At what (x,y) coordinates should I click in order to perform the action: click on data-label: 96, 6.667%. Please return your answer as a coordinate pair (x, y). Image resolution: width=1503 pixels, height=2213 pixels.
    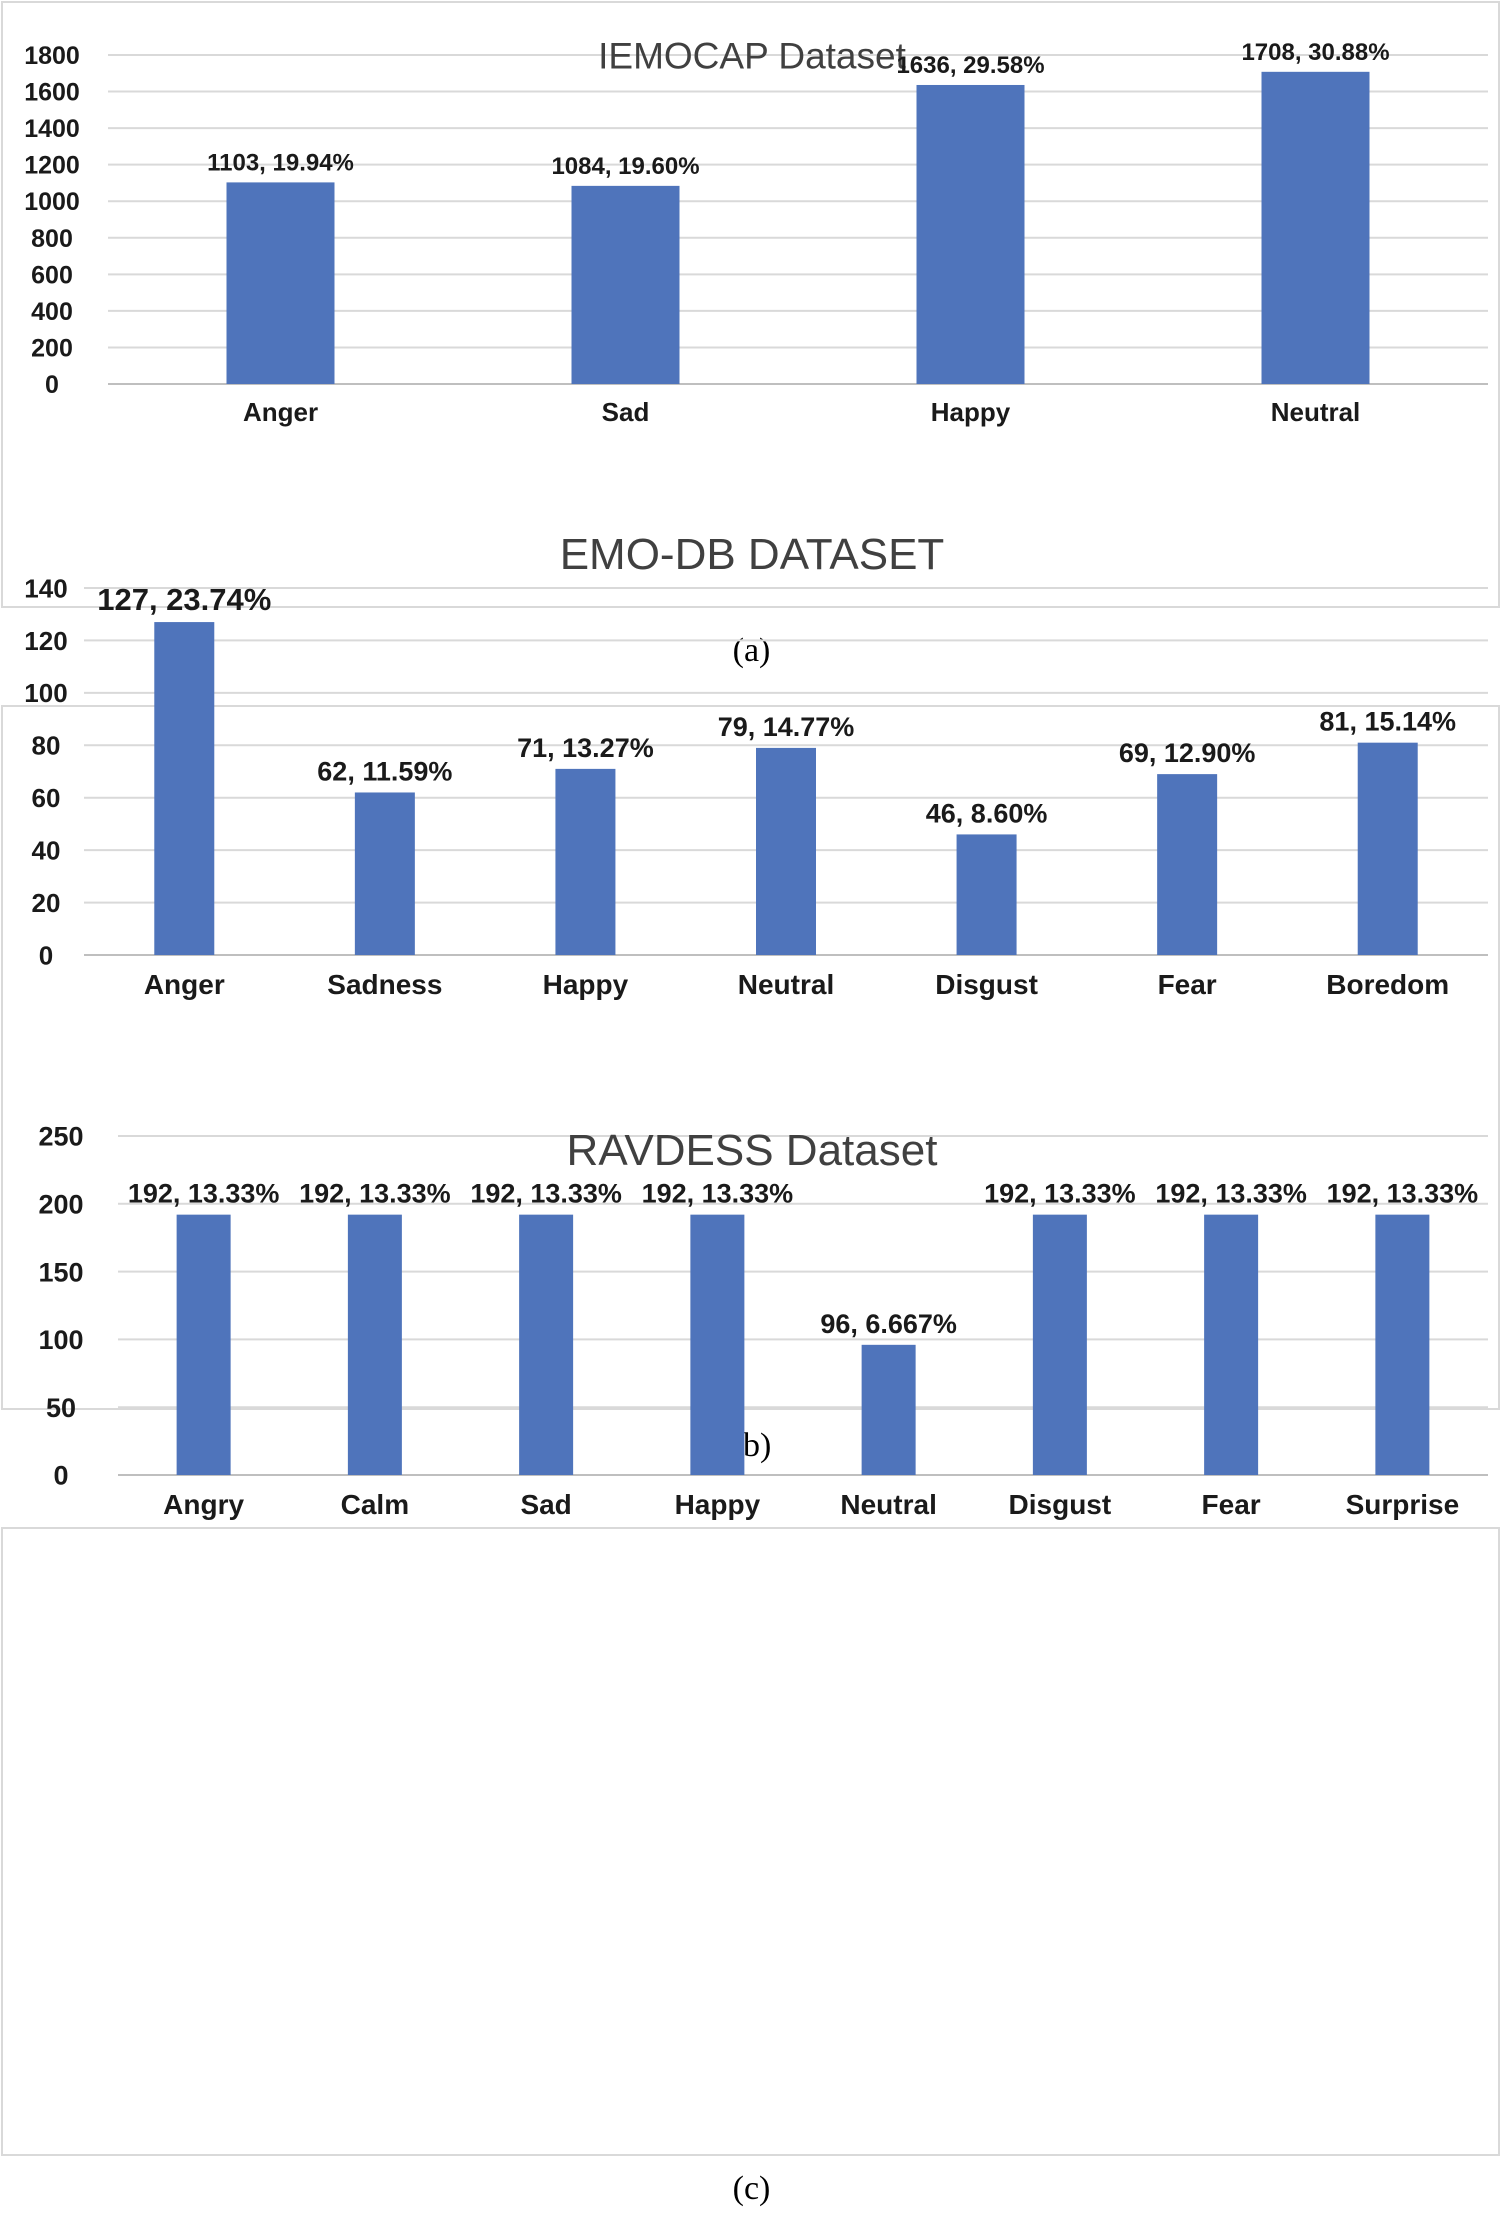
    Looking at the image, I should click on (888, 1324).